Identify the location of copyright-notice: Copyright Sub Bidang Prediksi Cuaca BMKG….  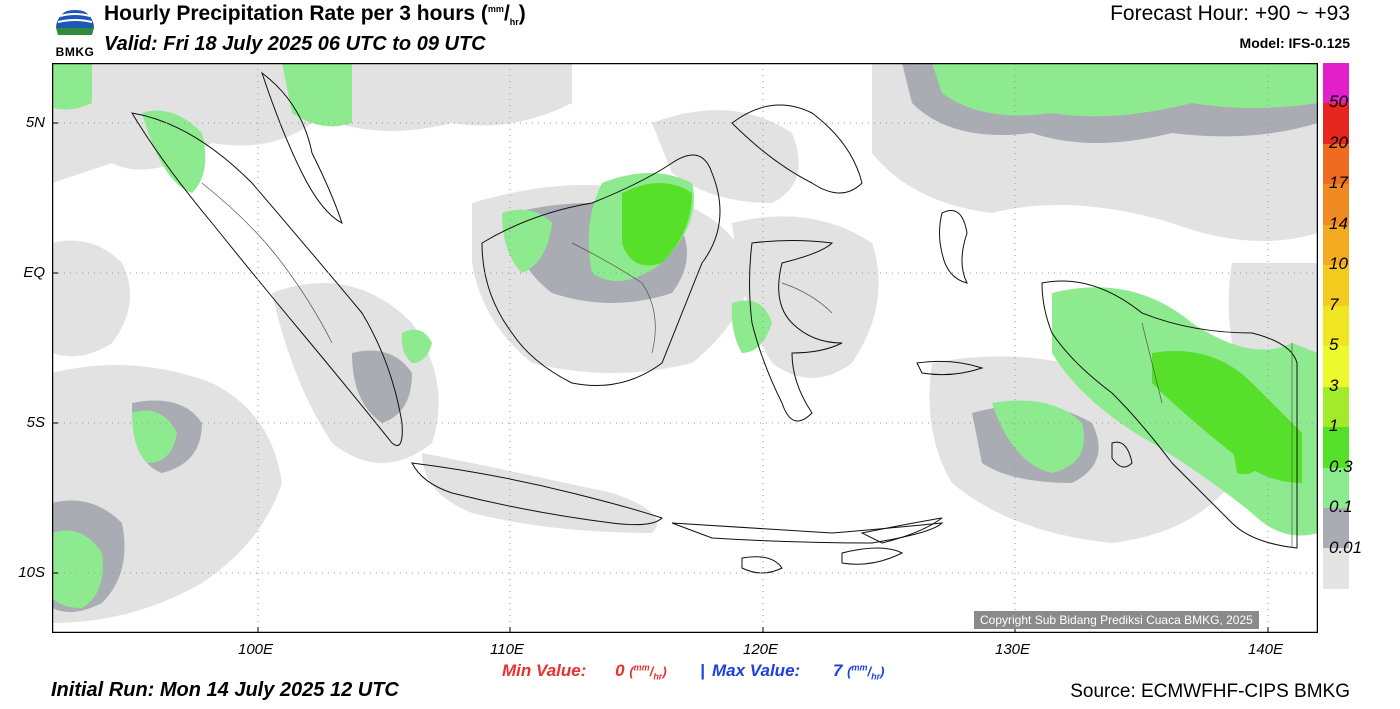
(1116, 620).